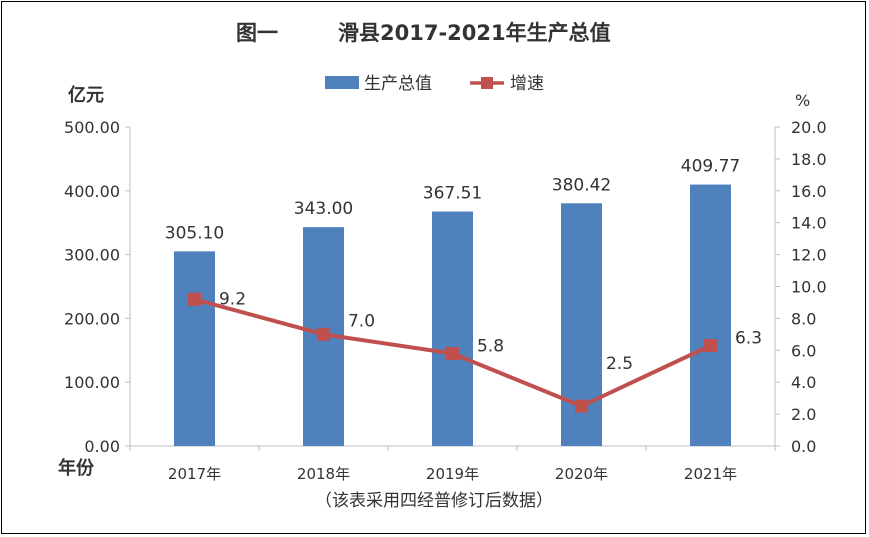 This screenshot has height=537, width=869. I want to click on legend-label-growth: 增速, so click(527, 84).